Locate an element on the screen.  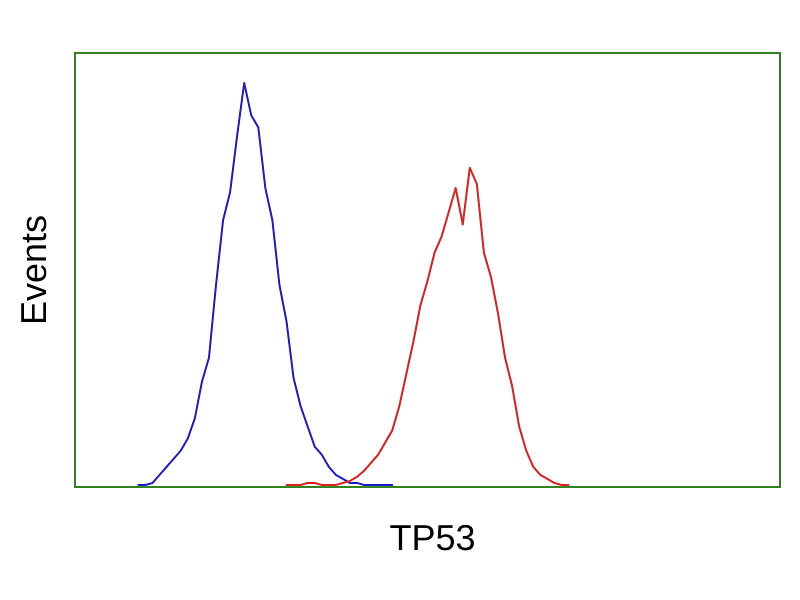
y-axis-title: Events is located at coordinates (33, 270).